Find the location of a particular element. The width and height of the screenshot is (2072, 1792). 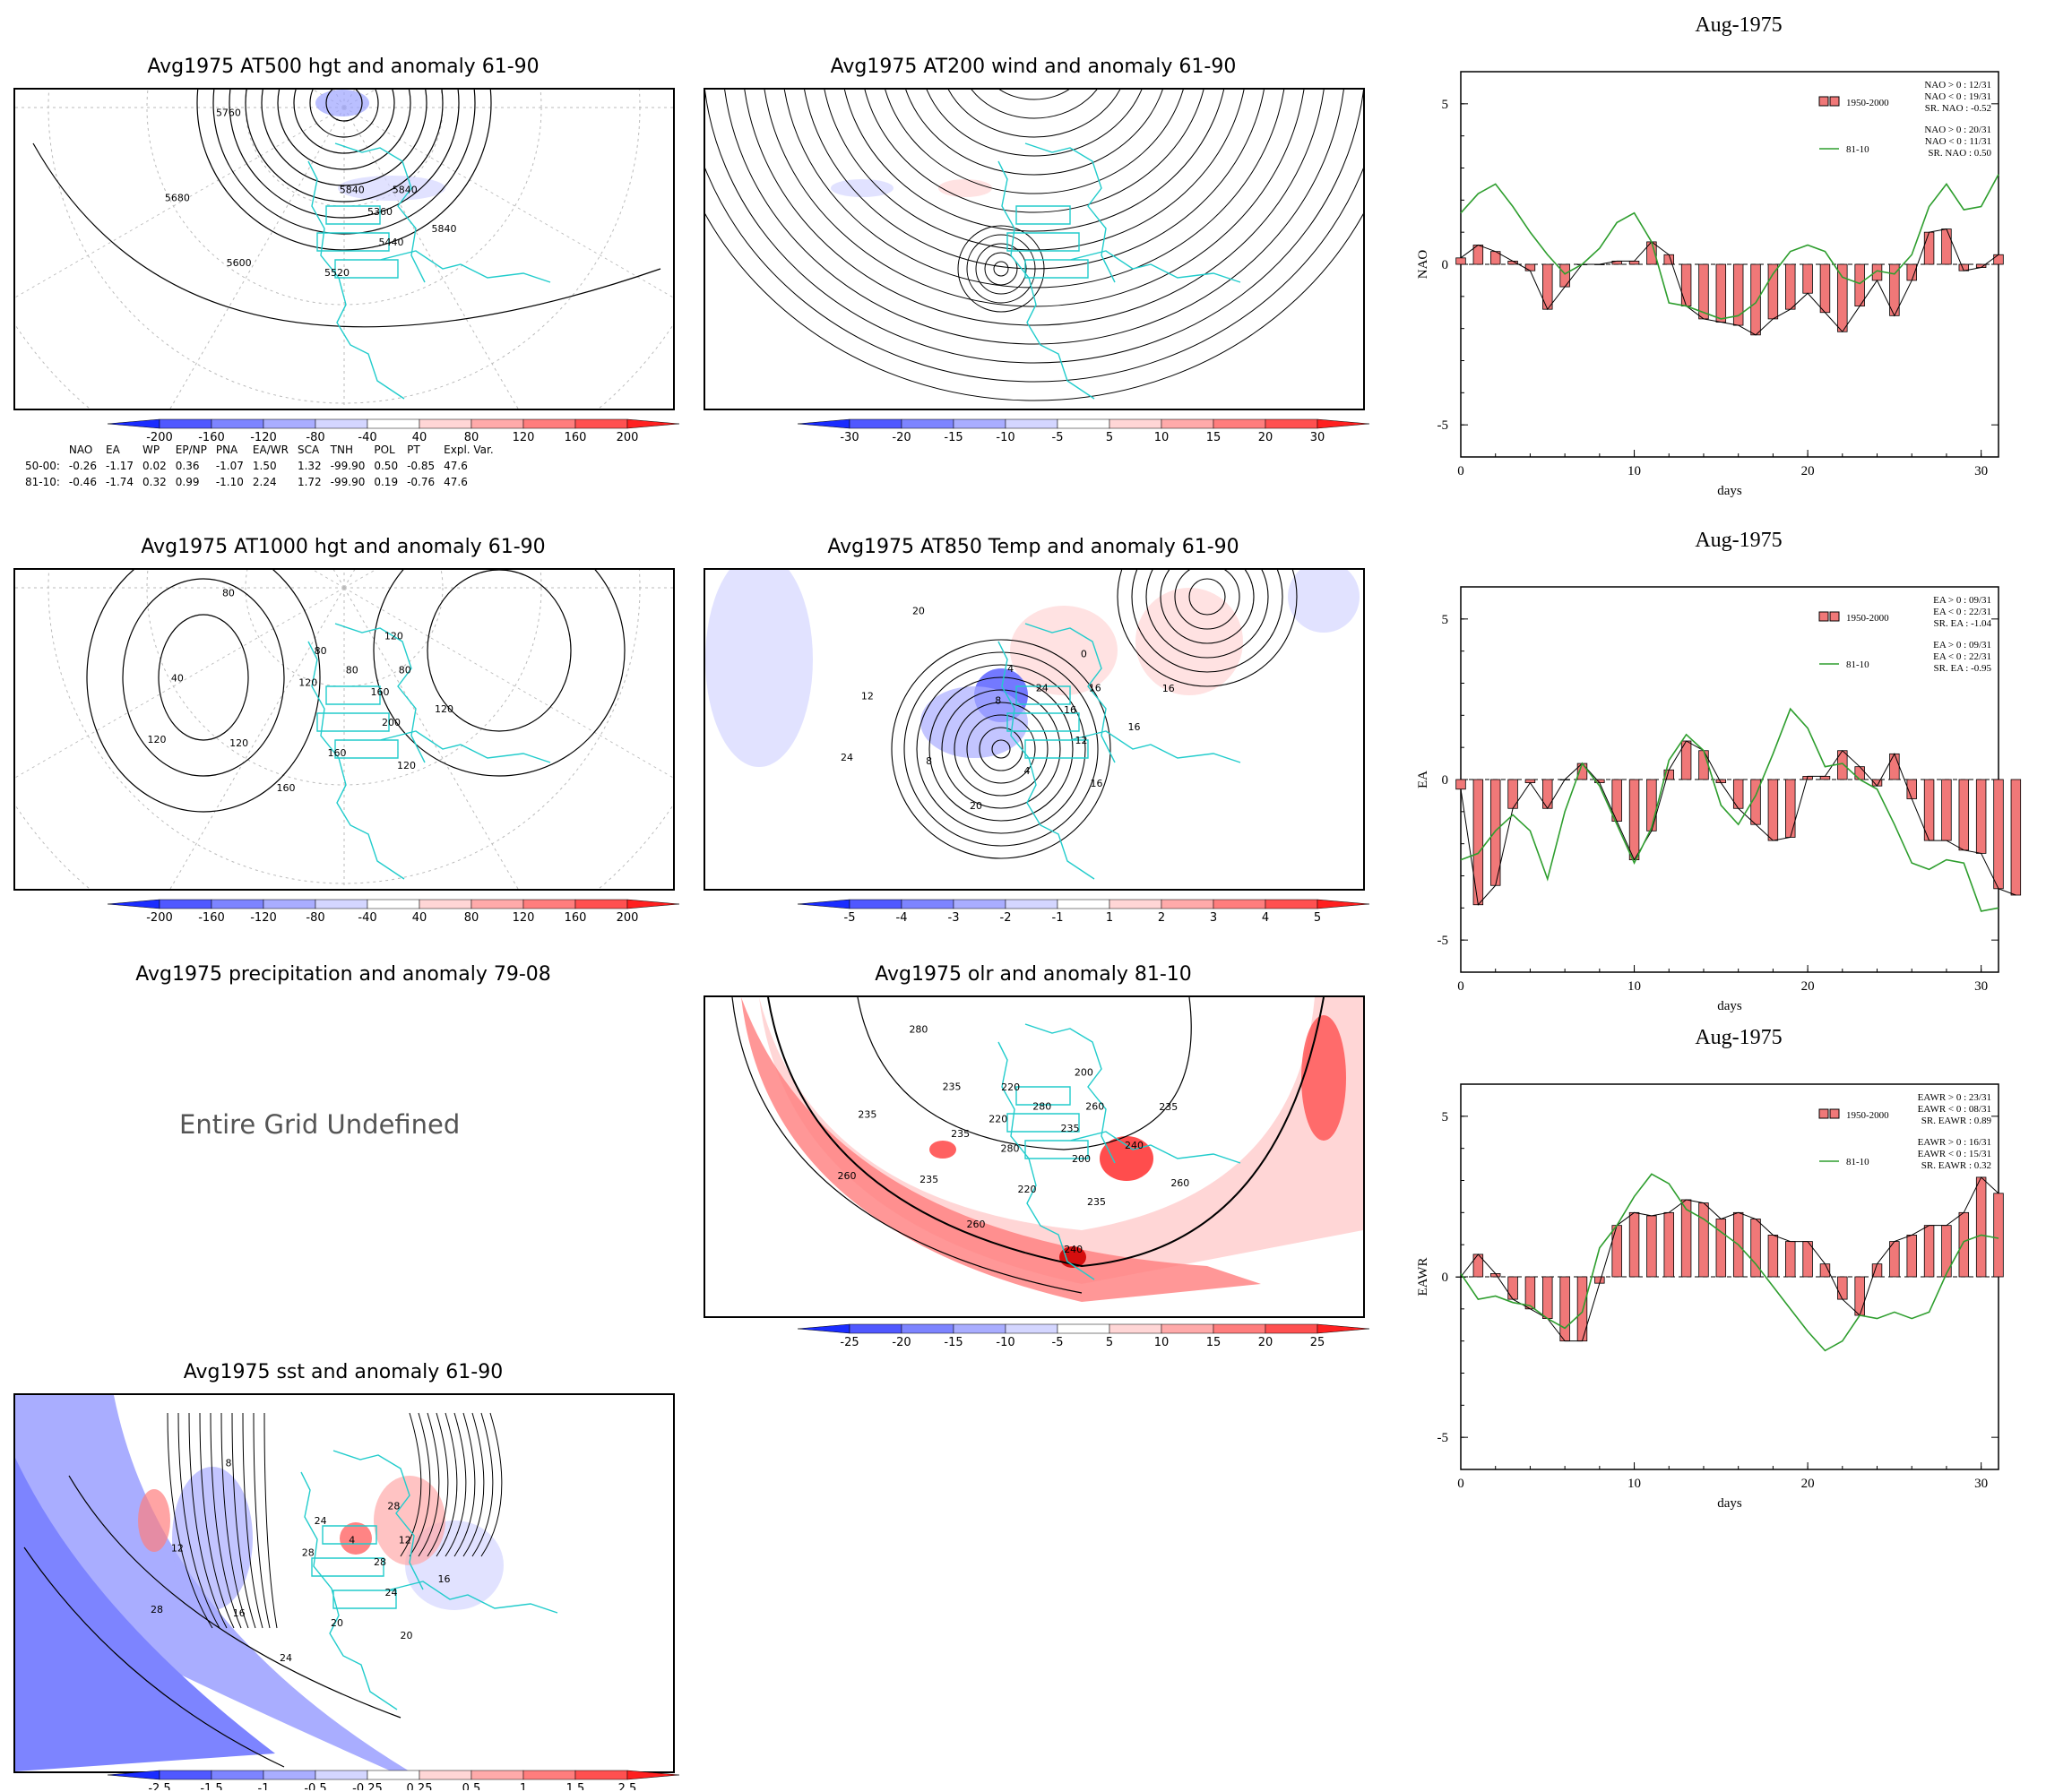

y-tick-label: -5 is located at coordinates (1443, 941).